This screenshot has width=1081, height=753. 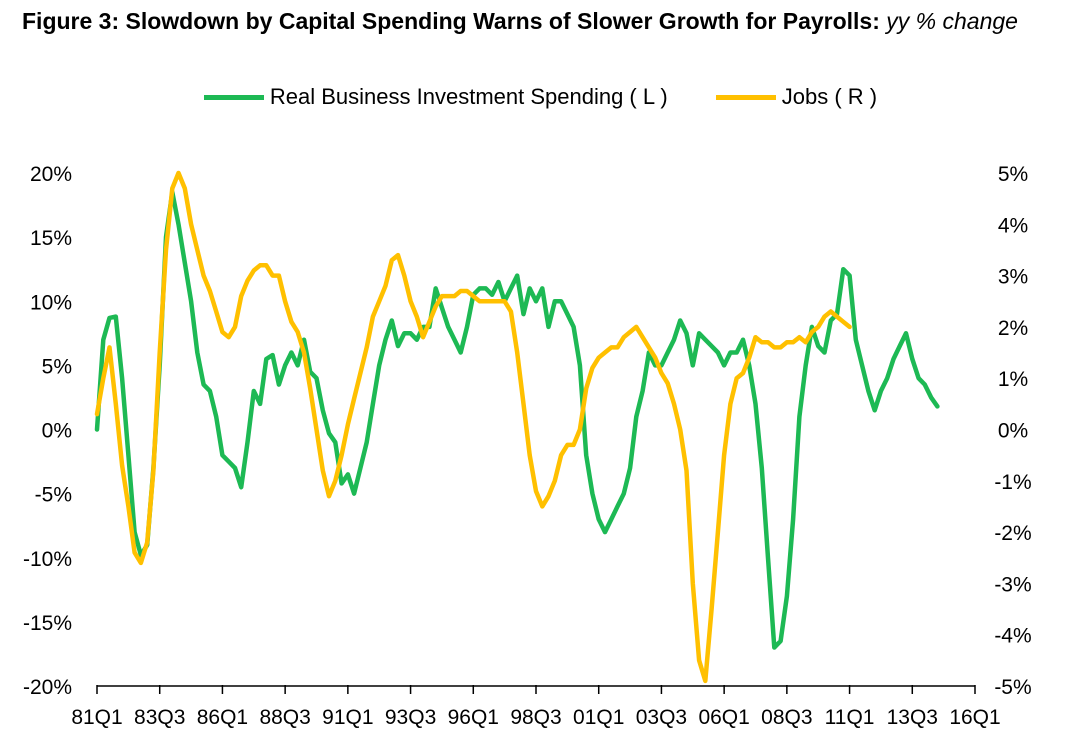 What do you see at coordinates (57, 366) in the screenshot?
I see `y-left-tick-label: 5%` at bounding box center [57, 366].